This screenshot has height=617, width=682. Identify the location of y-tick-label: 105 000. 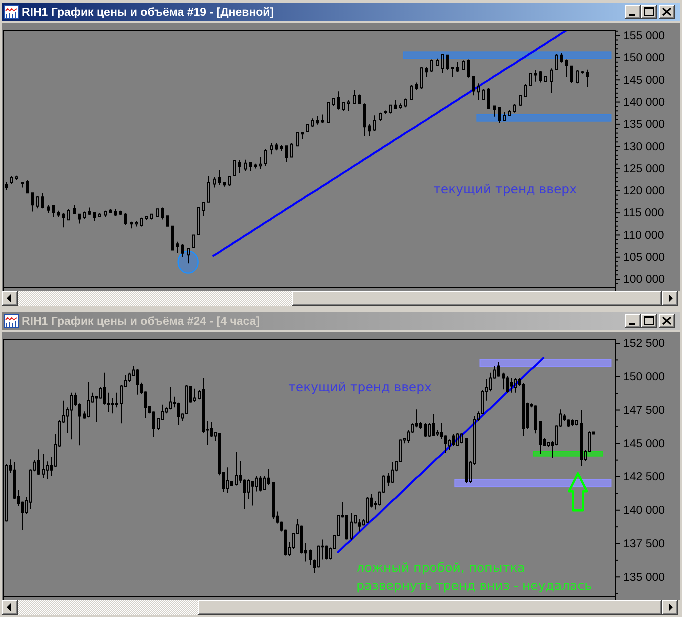
(645, 258).